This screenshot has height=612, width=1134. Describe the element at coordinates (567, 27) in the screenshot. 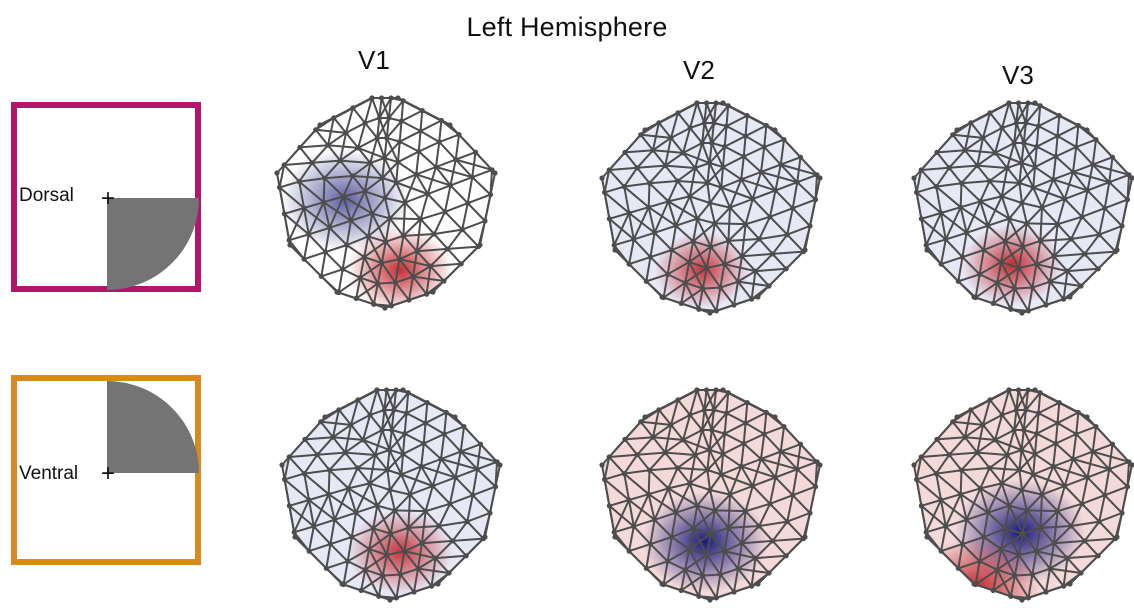

I see `figure-title: Left Hemisphere` at that location.